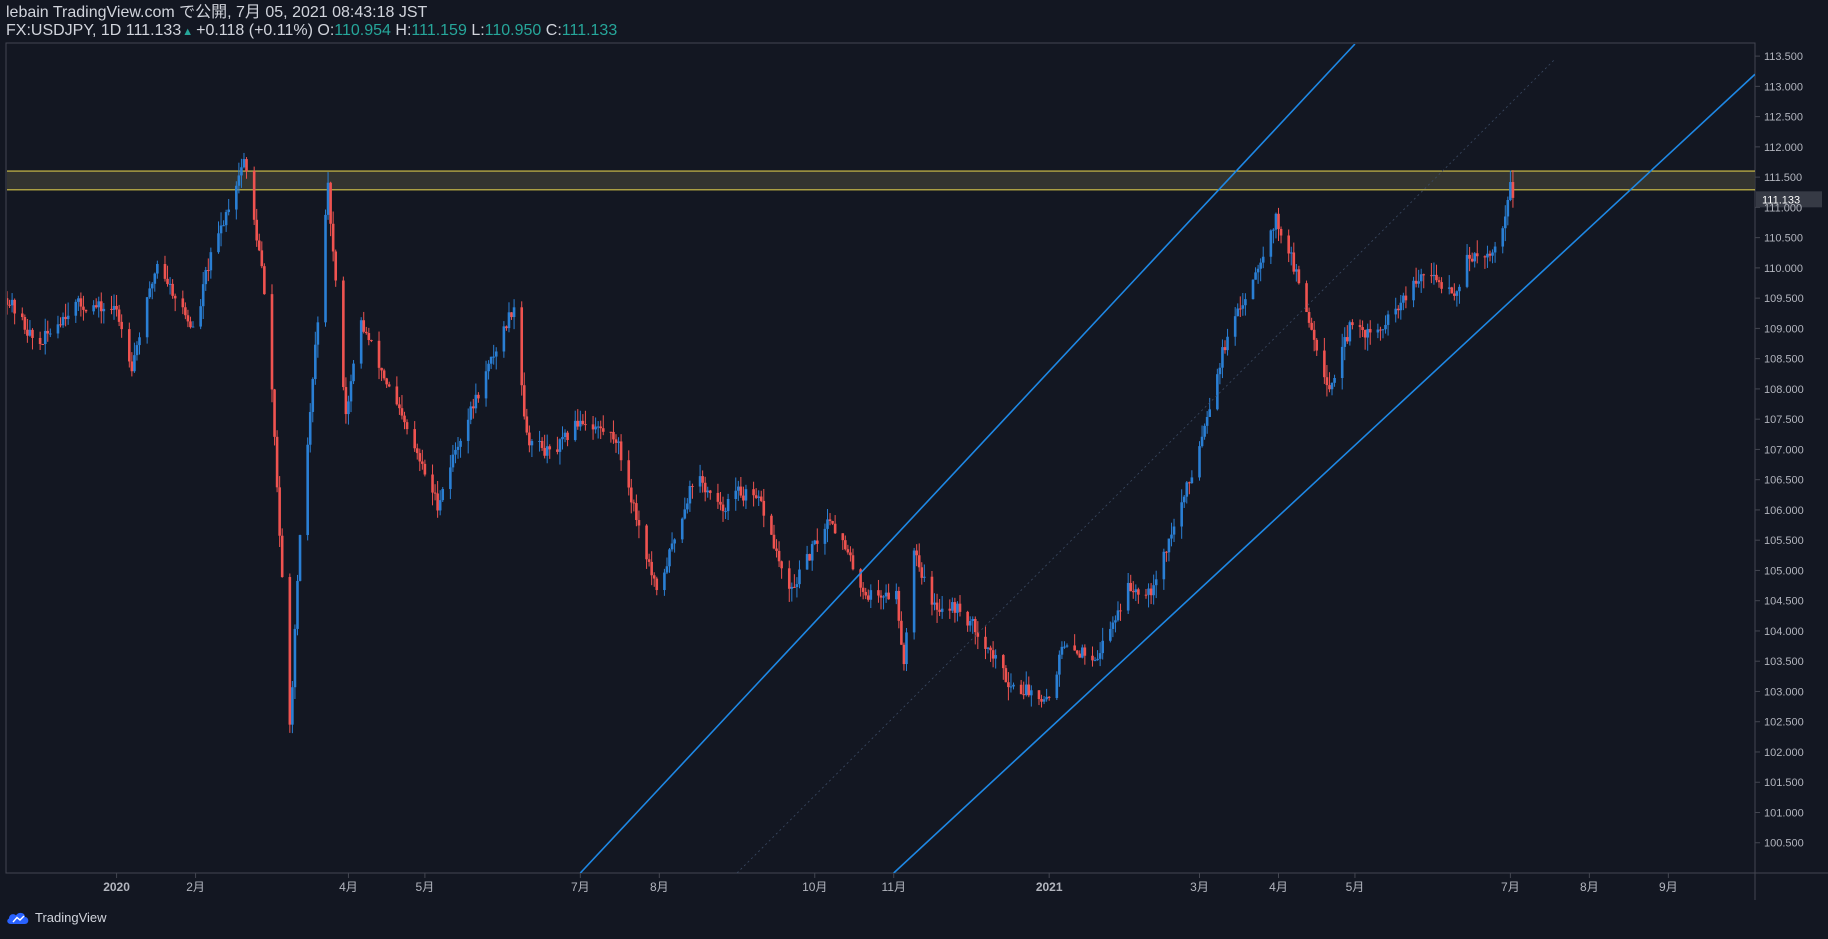  Describe the element at coordinates (814, 887) in the screenshot. I see `time-tick-label: 10月` at that location.